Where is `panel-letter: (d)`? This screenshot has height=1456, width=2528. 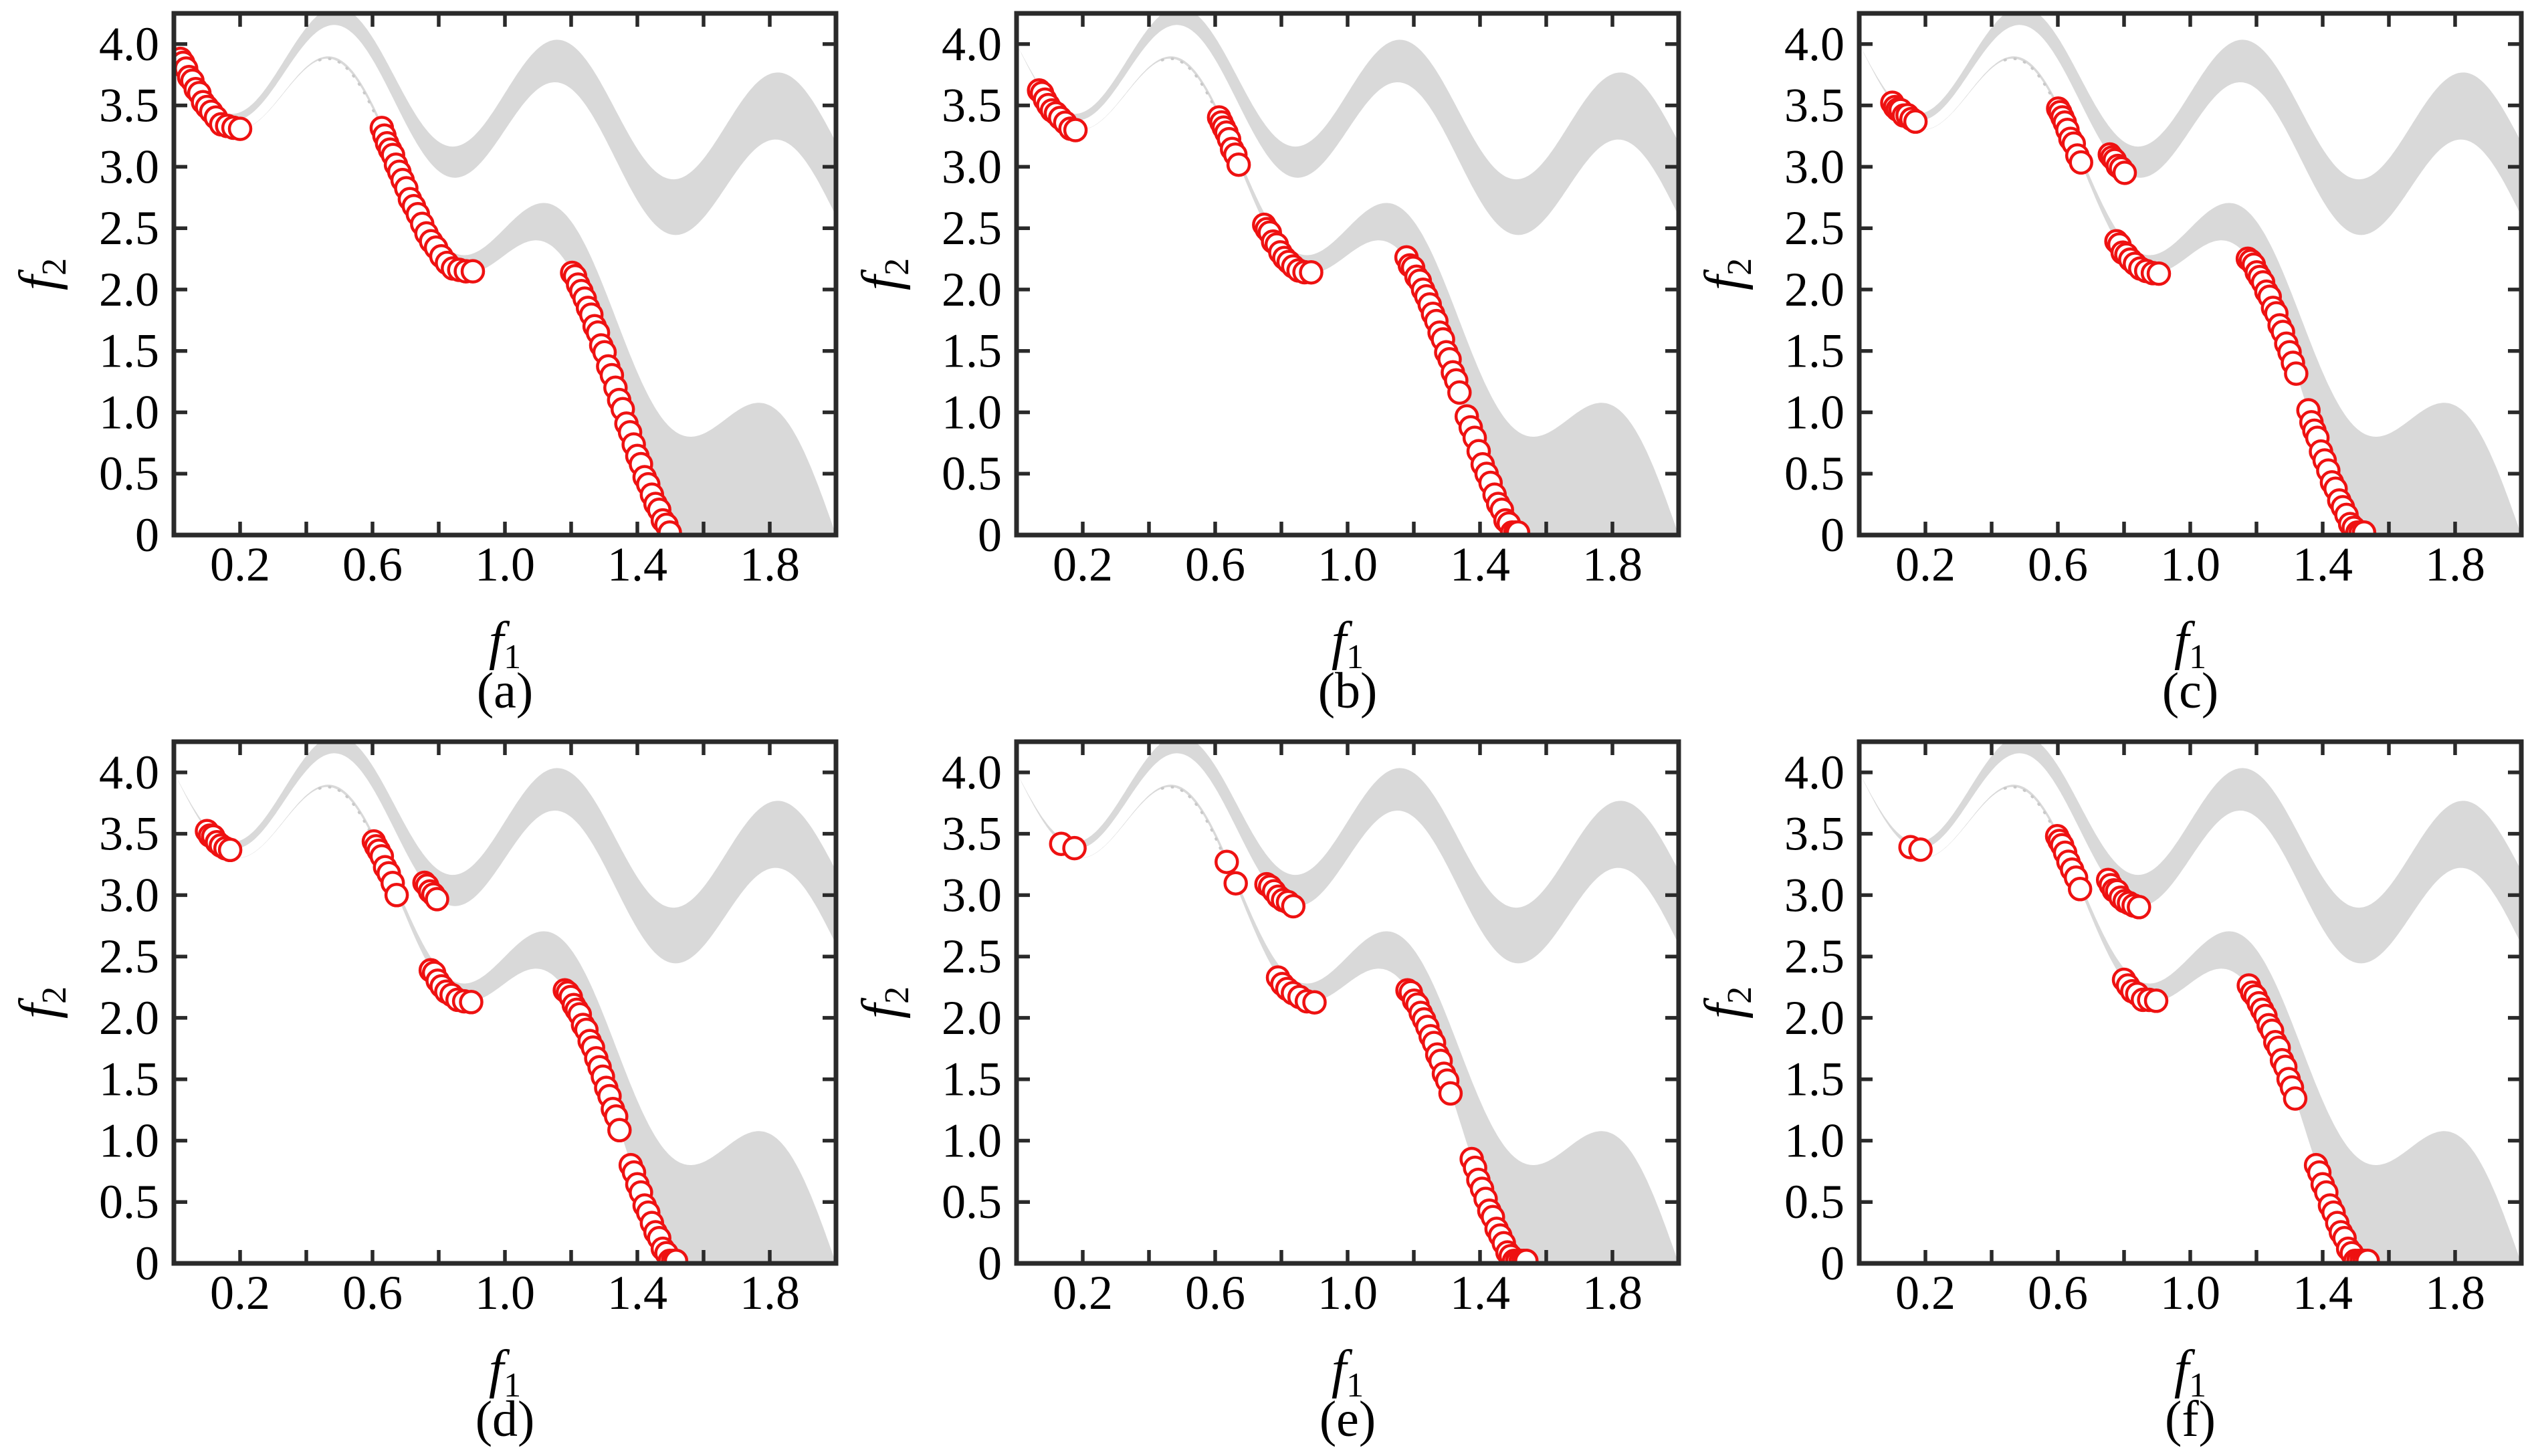
panel-letter: (d) is located at coordinates (505, 1419).